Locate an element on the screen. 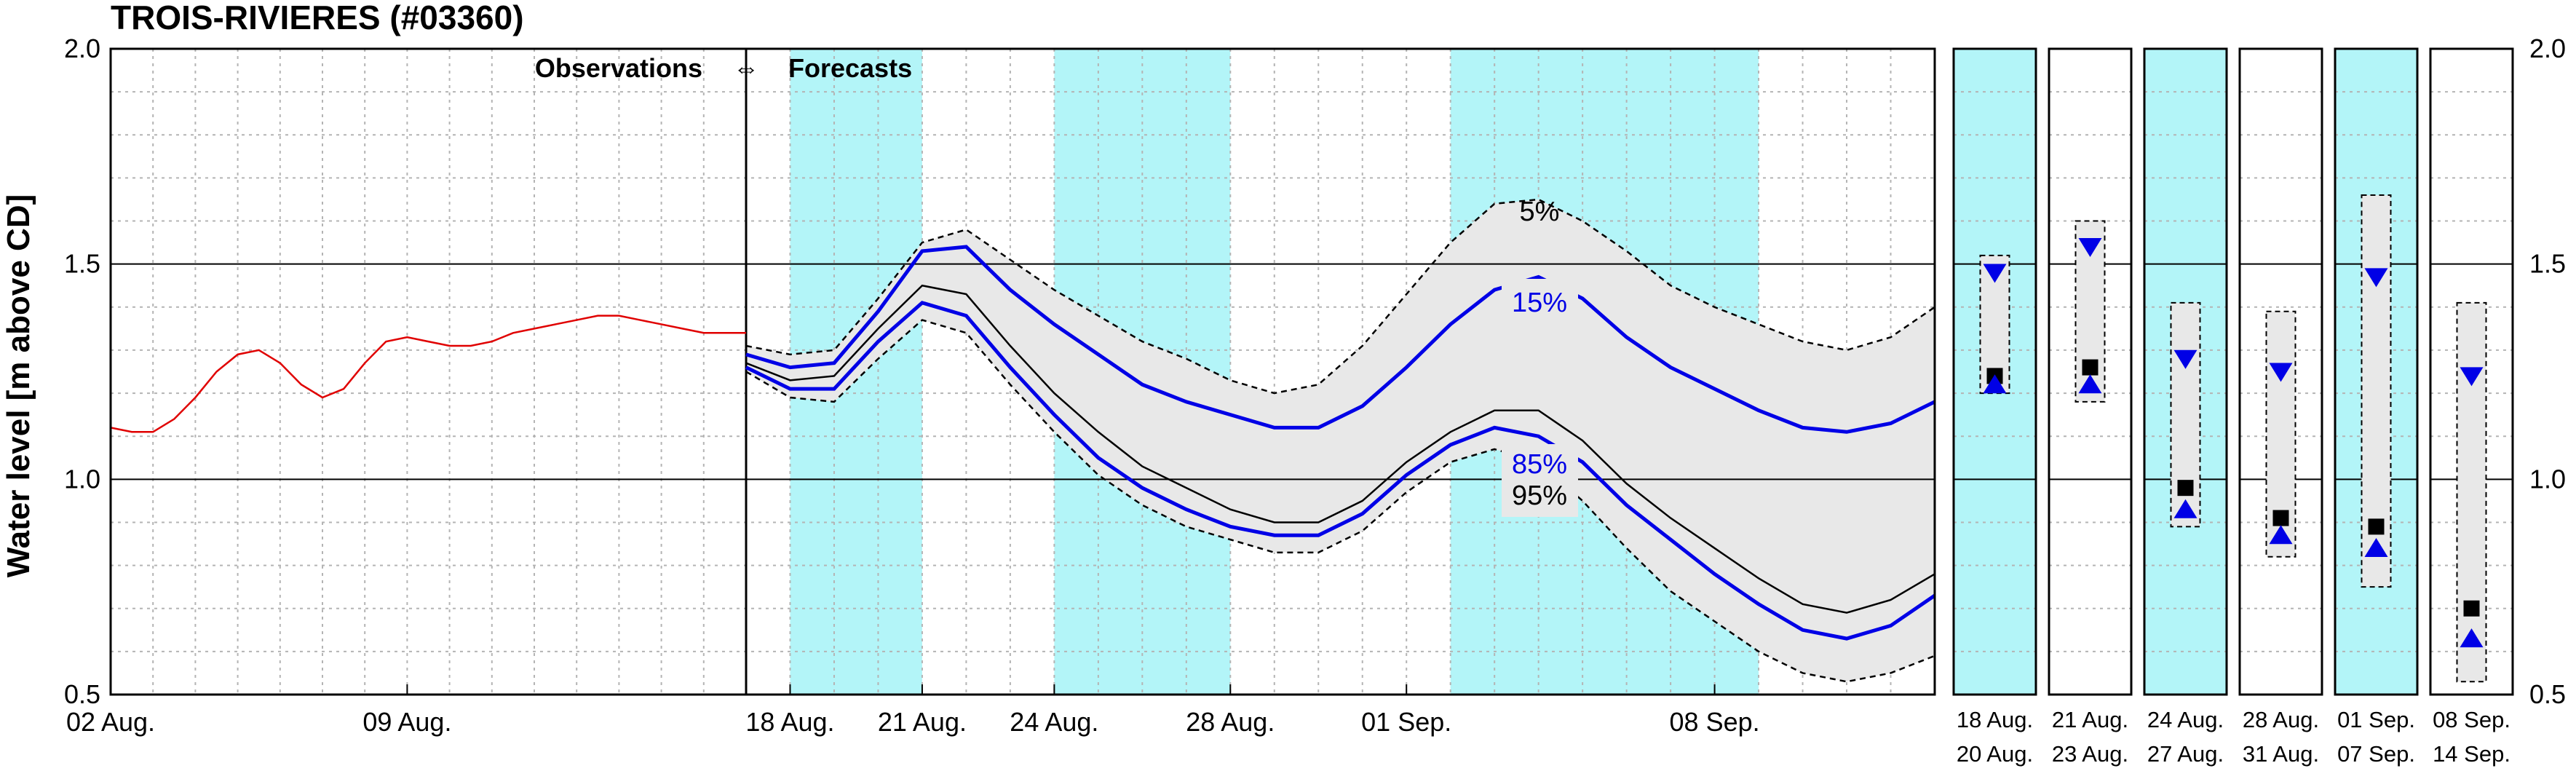 The width and height of the screenshot is (2576, 771). y-tick-label-right: 2.0 is located at coordinates (2547, 48).